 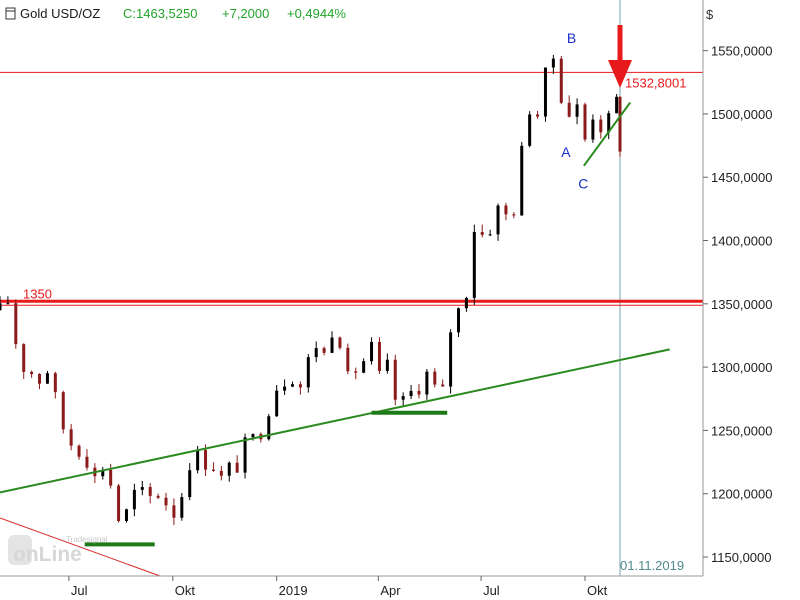 What do you see at coordinates (47, 554) in the screenshot?
I see `logo-main-text: onLine` at bounding box center [47, 554].